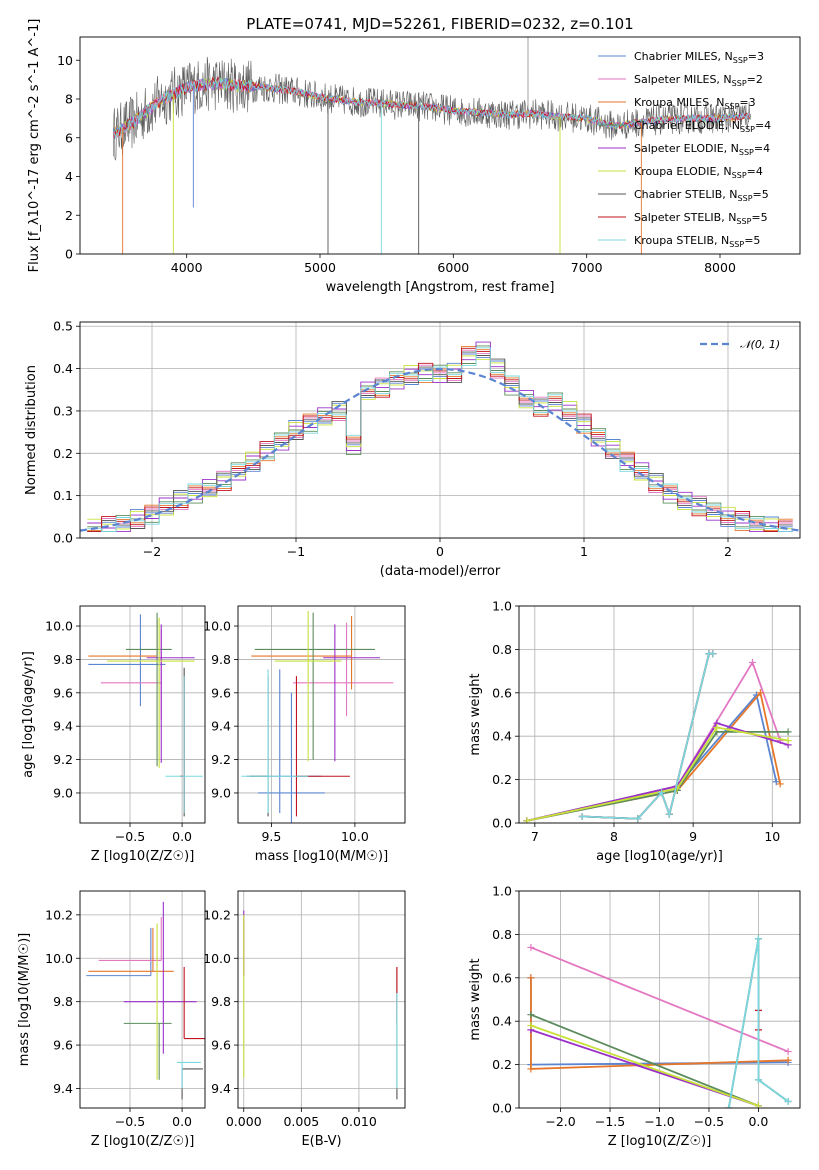  I want to click on legend-text: Kroupa ELODIE, N, so click(683, 171).